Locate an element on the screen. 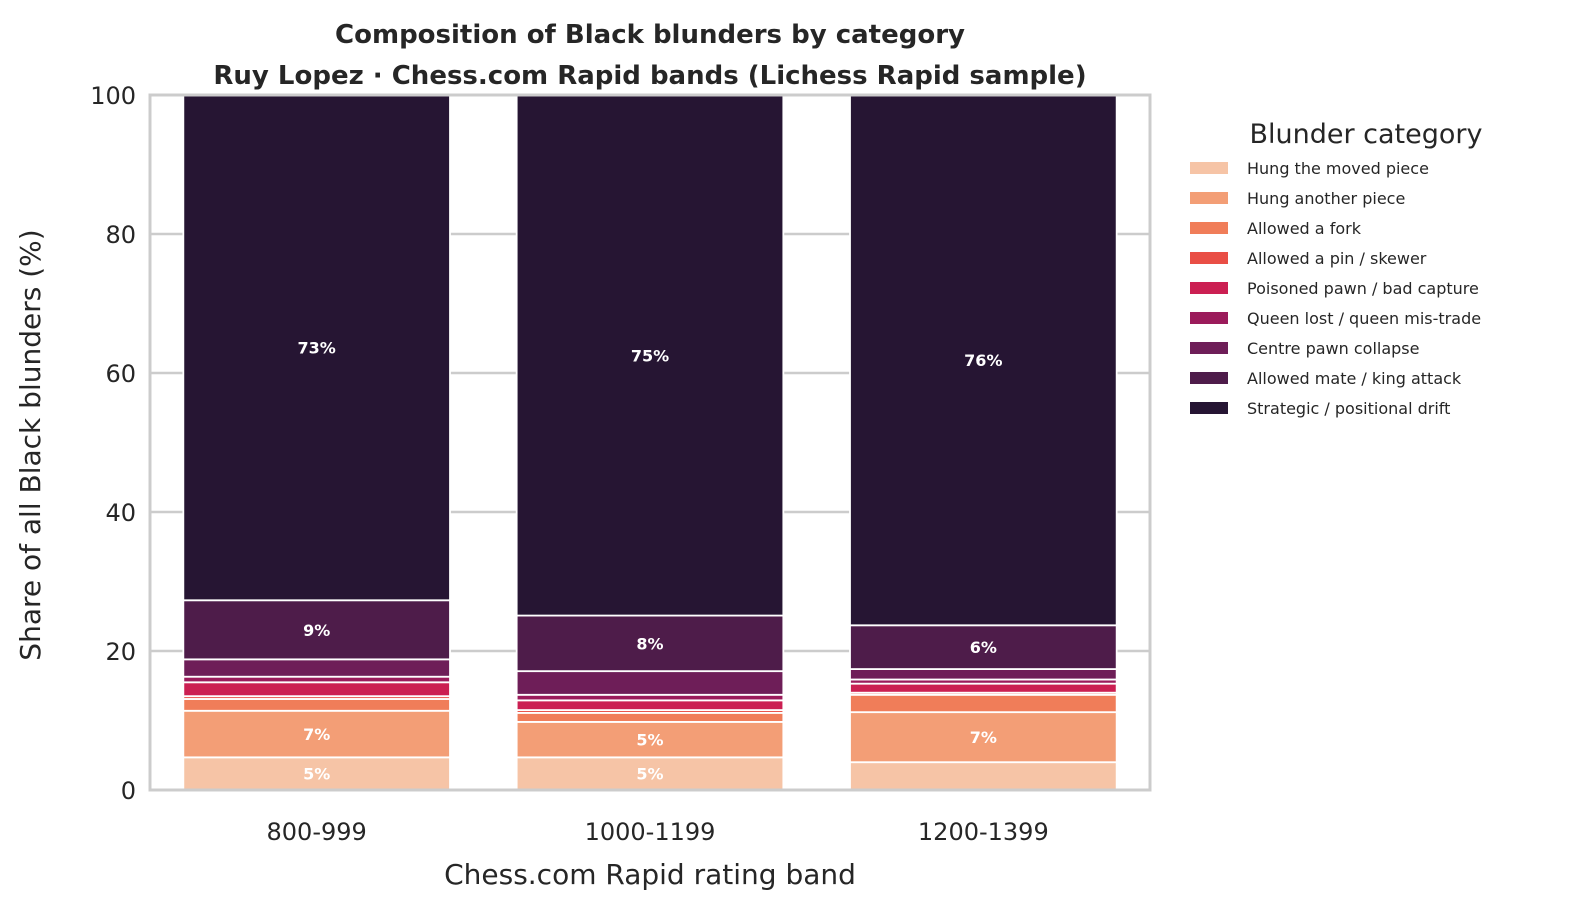 This screenshot has height=921, width=1594. legend-entry-label: Queen lost / queen mis-trade is located at coordinates (1364, 318).